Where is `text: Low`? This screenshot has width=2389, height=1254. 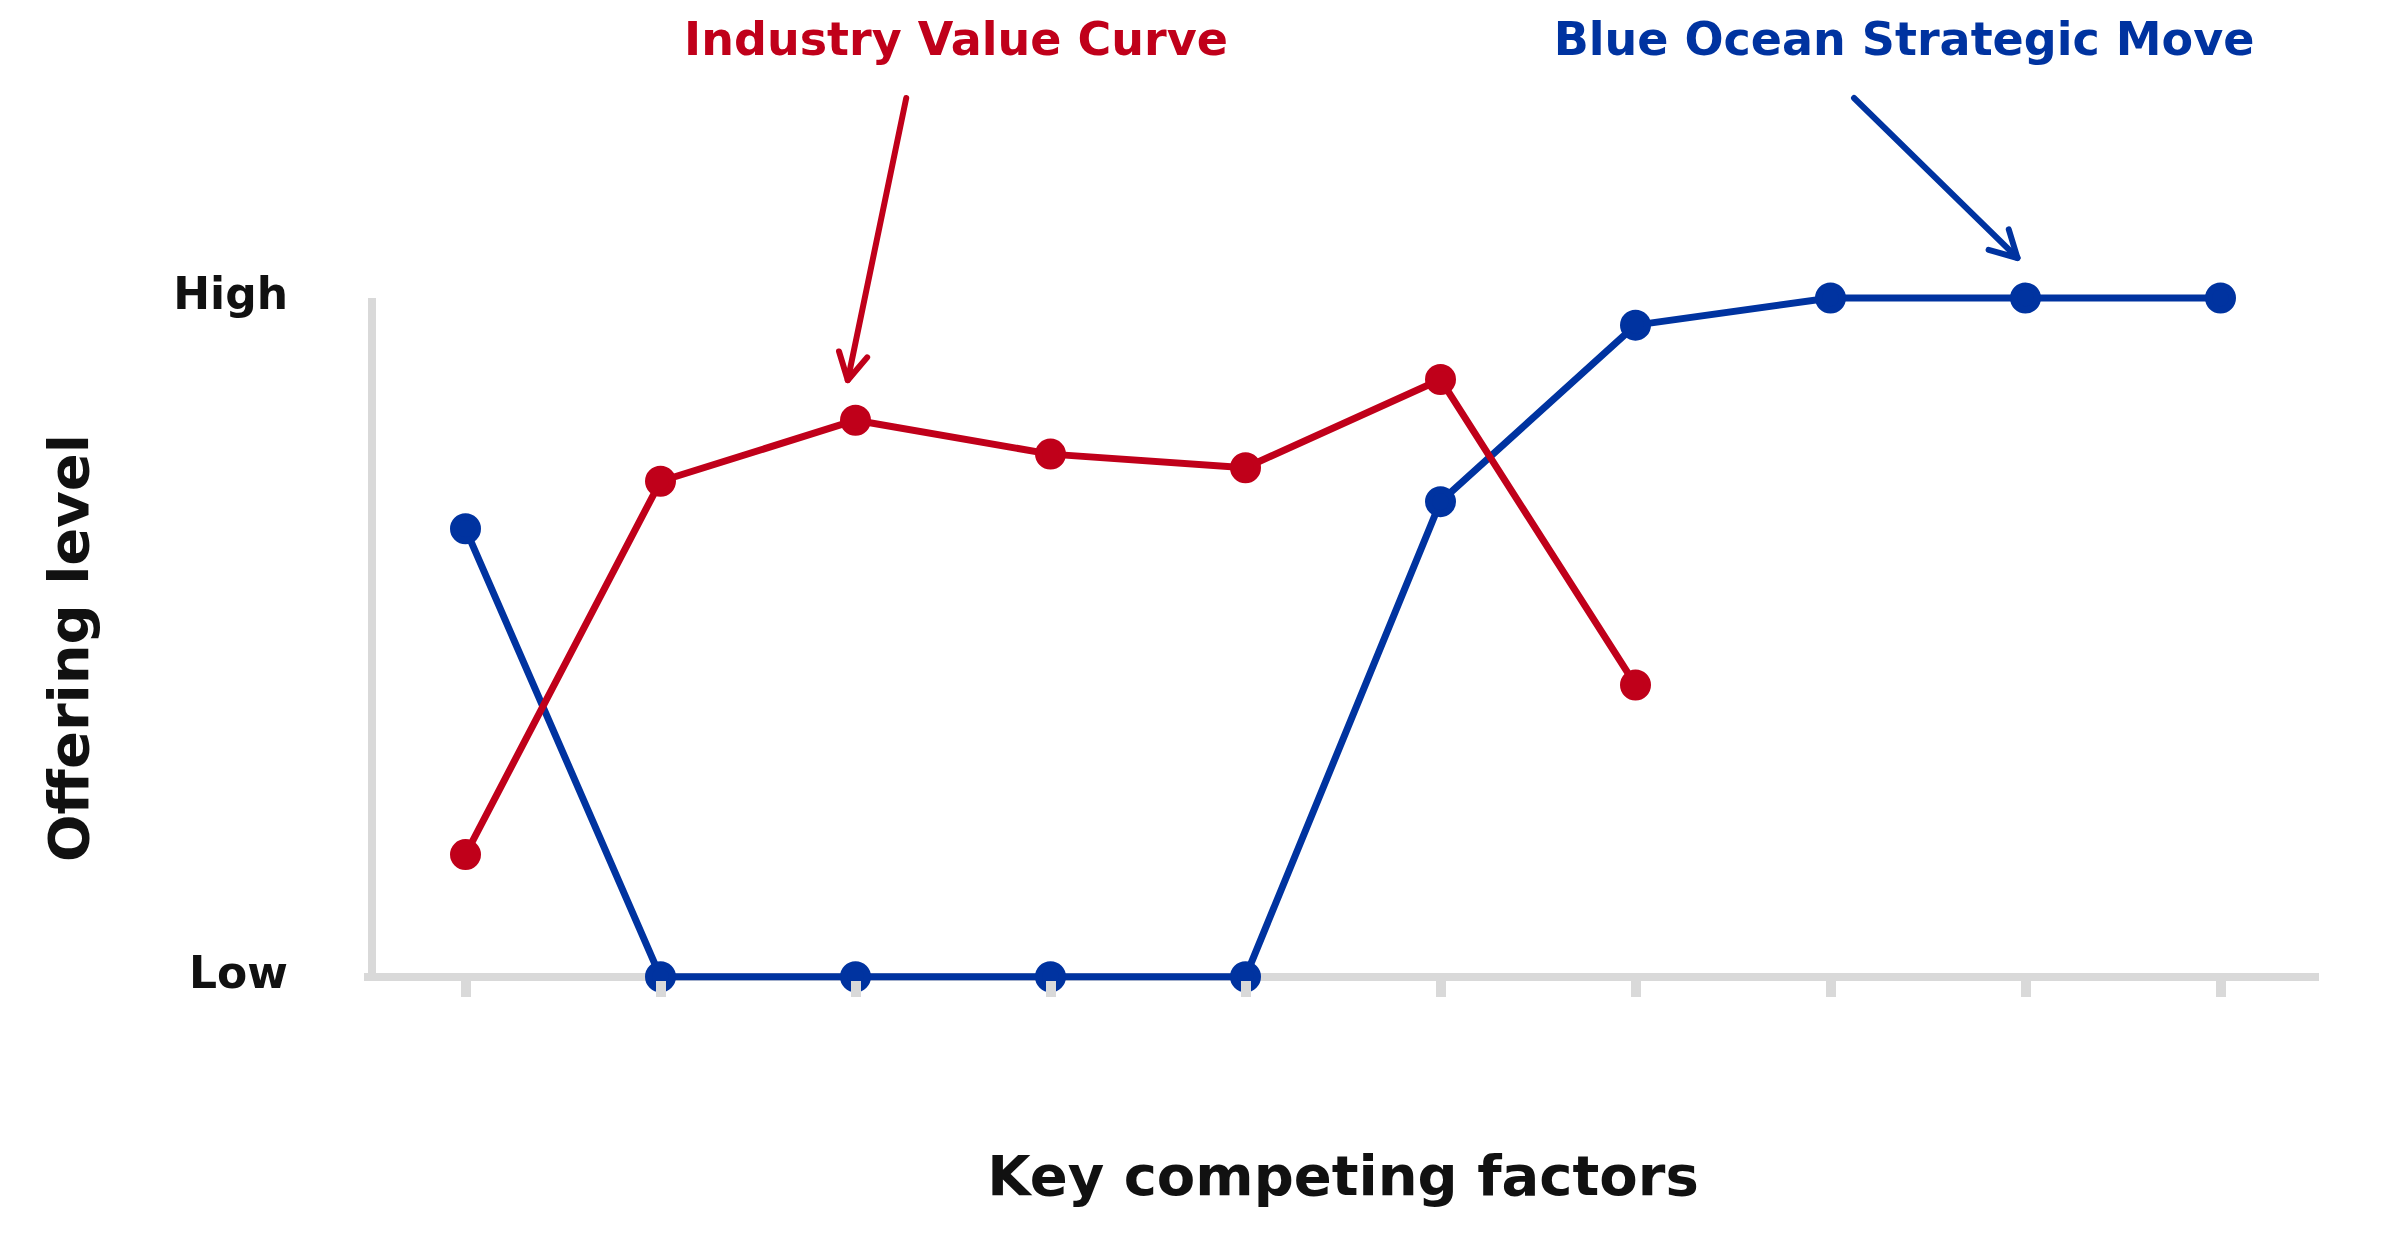
text: Low is located at coordinates (238, 973).